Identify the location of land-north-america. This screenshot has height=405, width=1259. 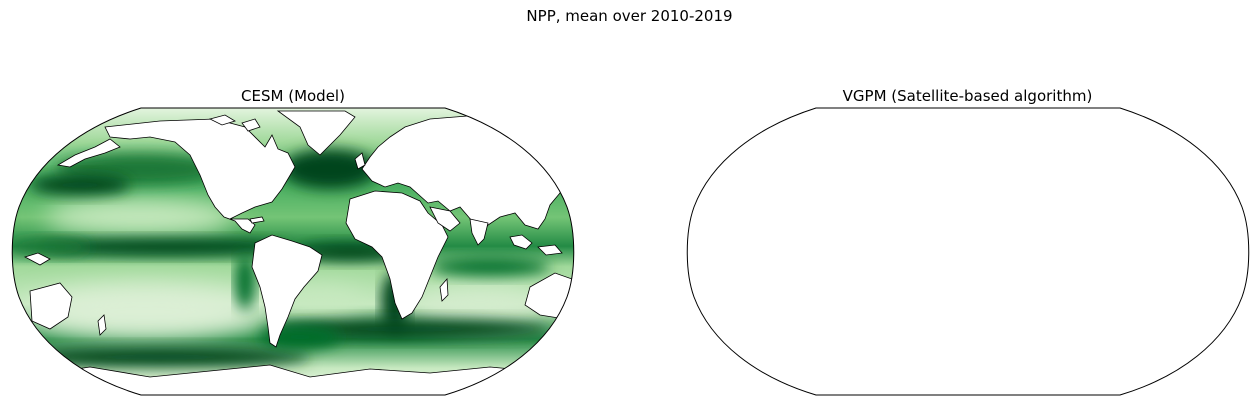
(200, 176).